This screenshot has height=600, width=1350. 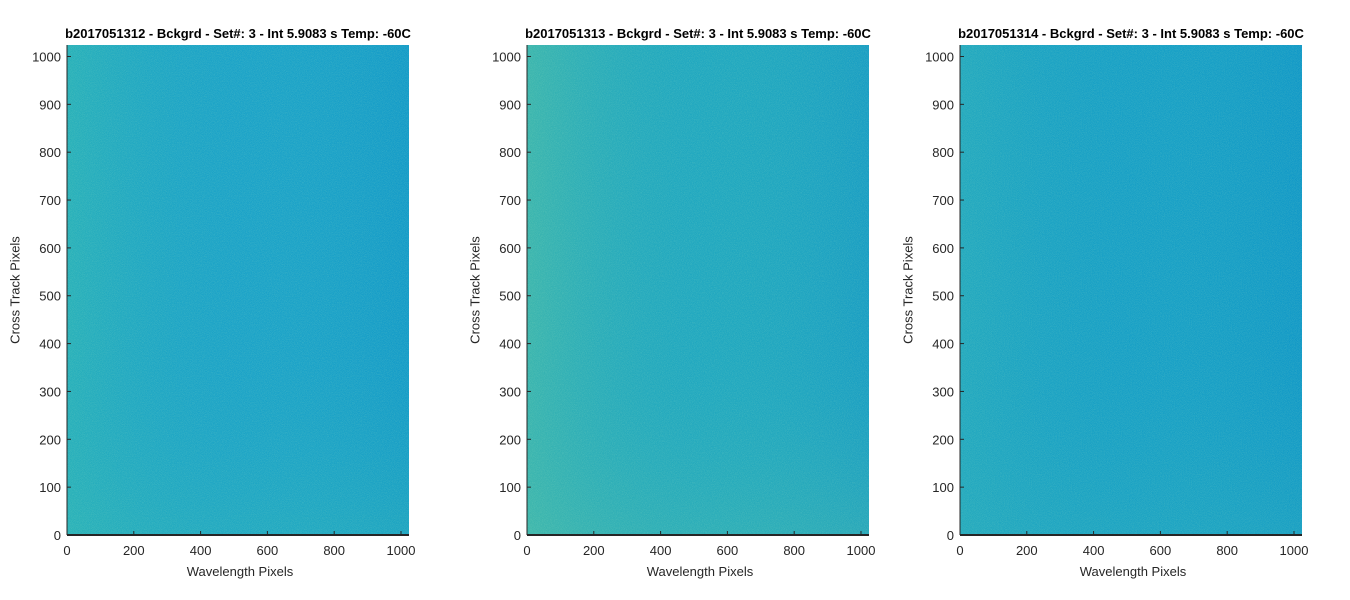 What do you see at coordinates (908, 290) in the screenshot?
I see `y-axis-label: Cross Track Pixels` at bounding box center [908, 290].